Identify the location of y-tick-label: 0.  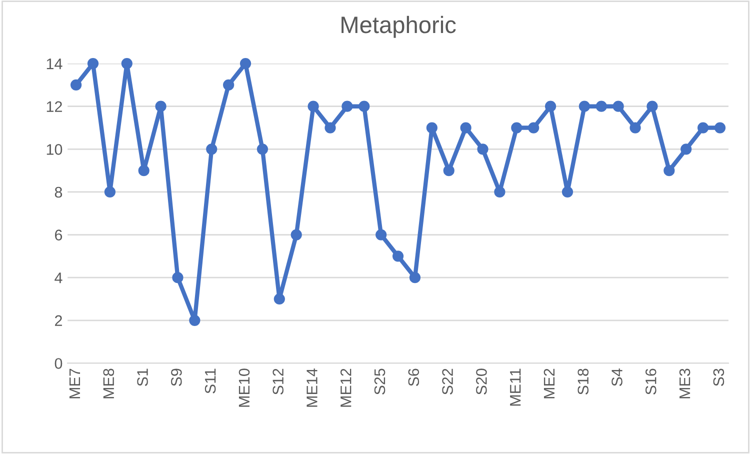
(58, 363).